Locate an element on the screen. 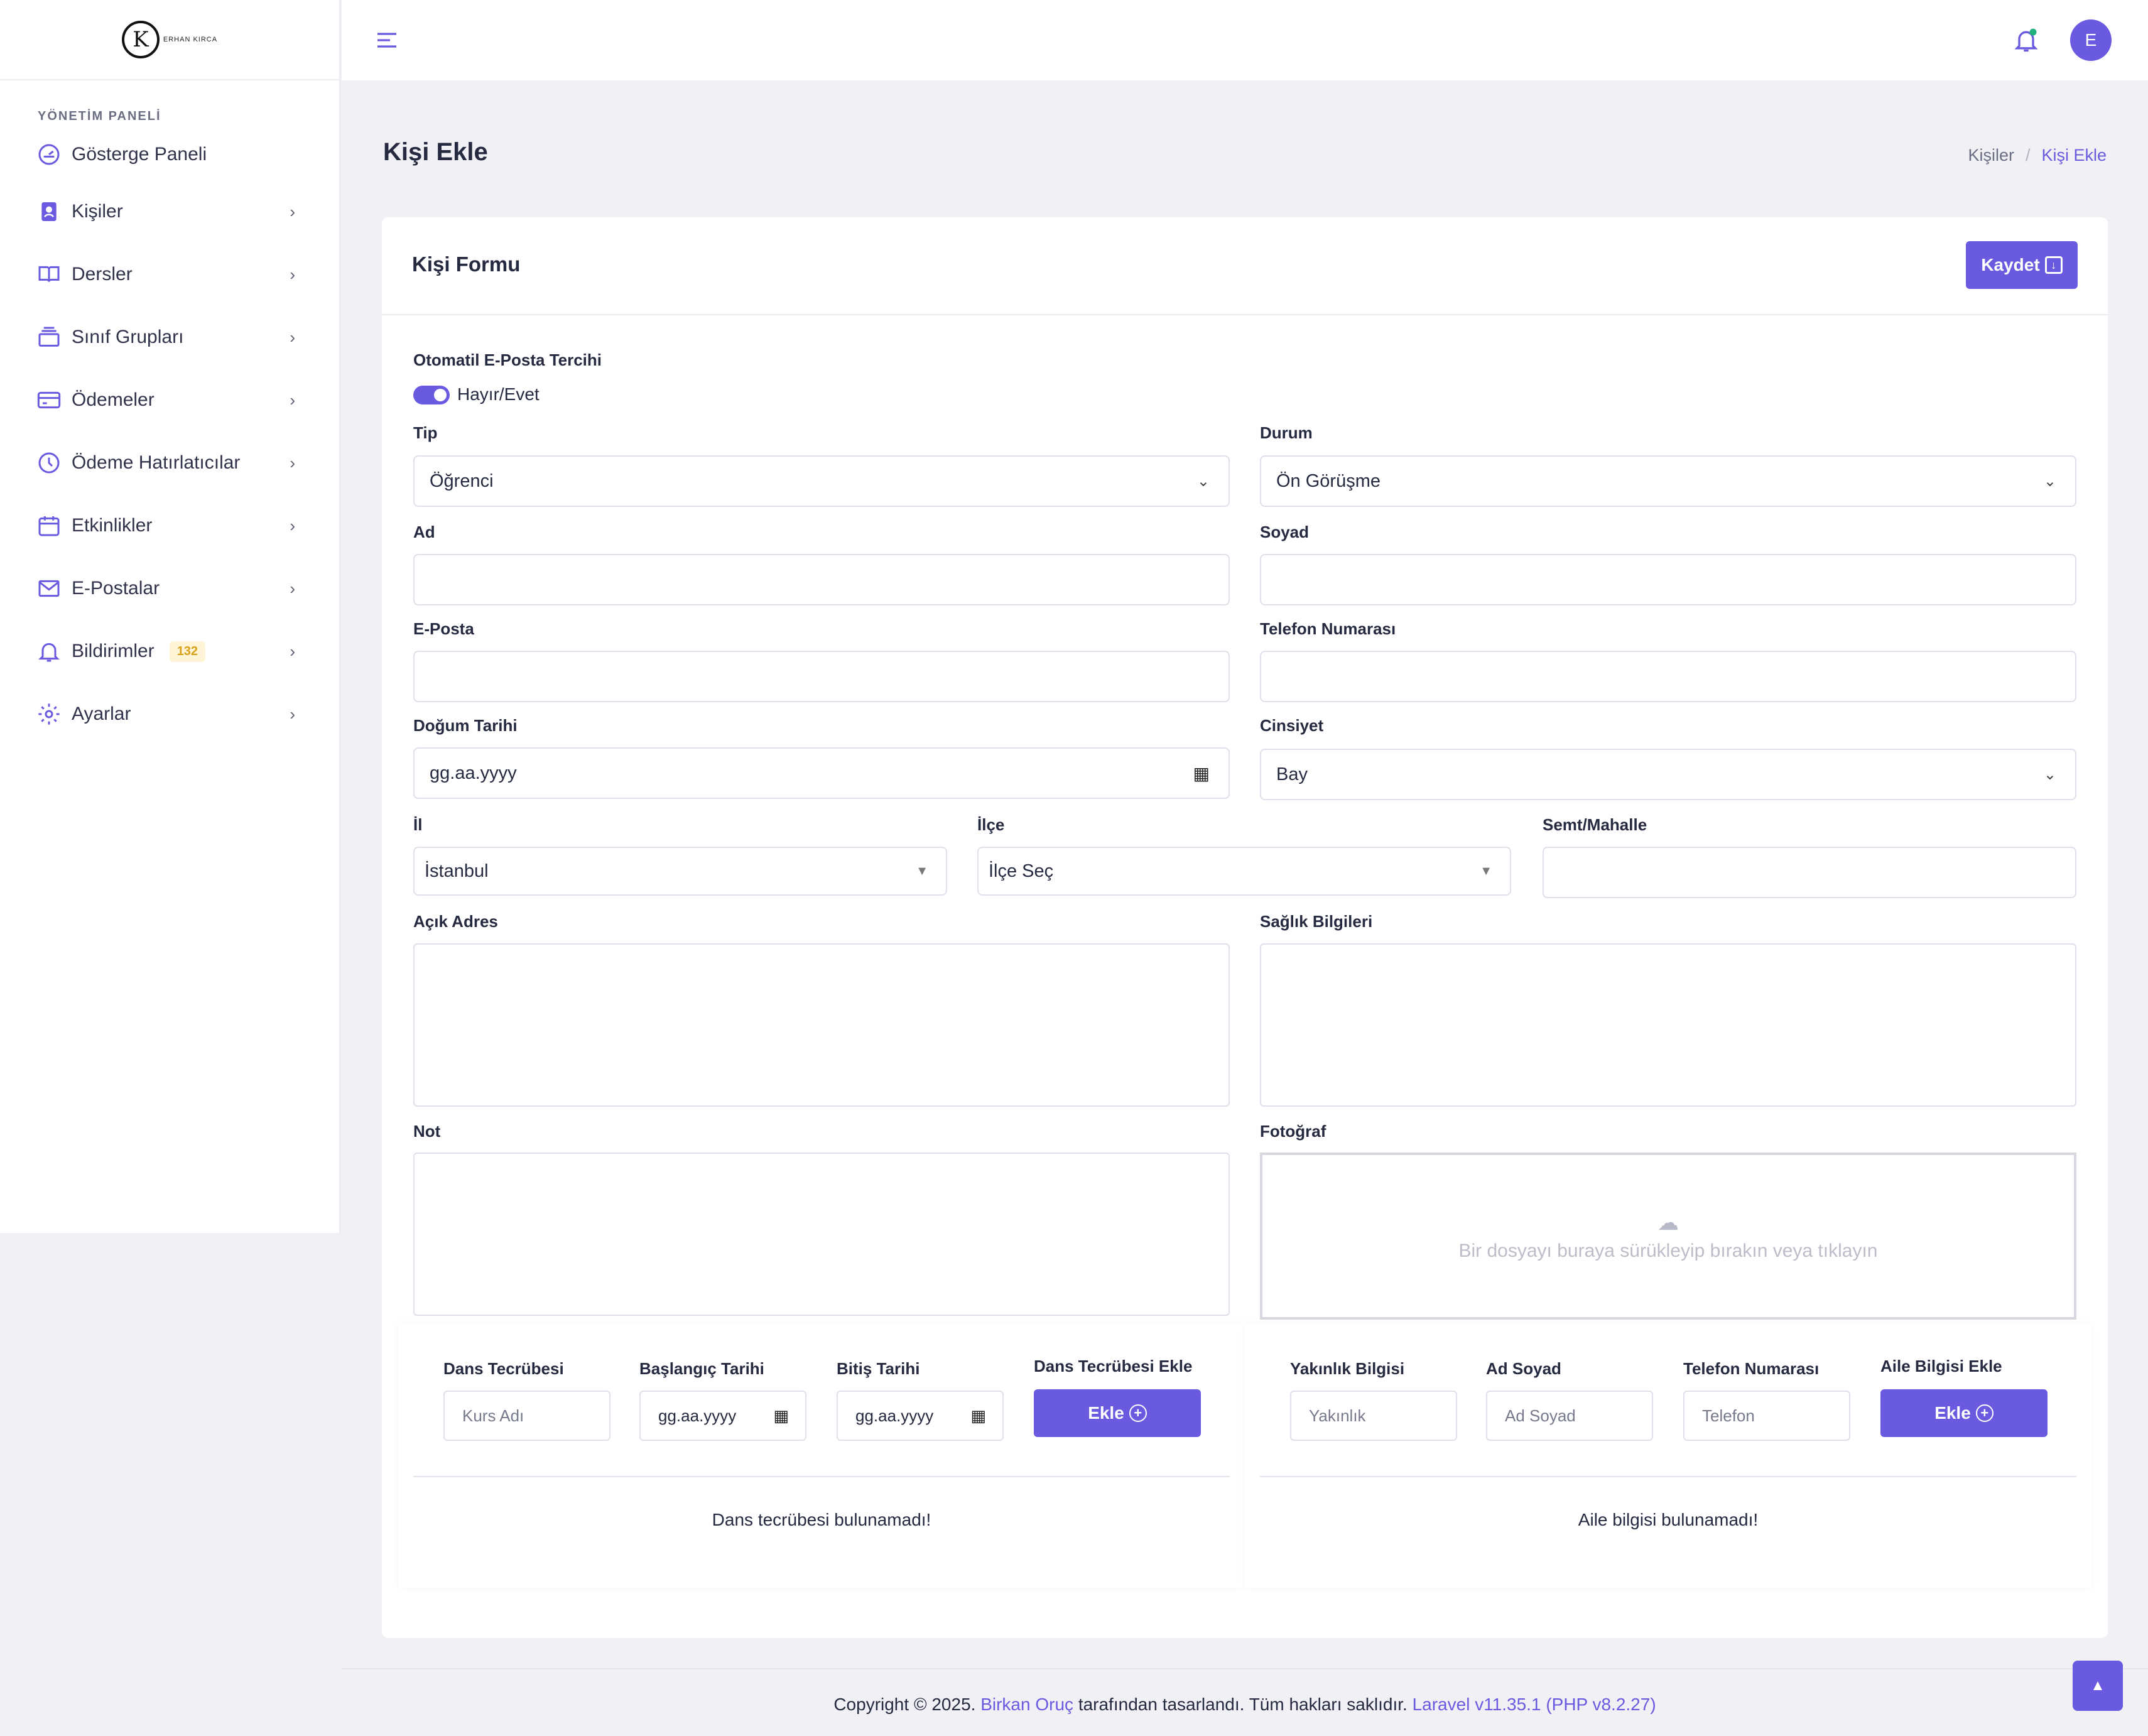 The width and height of the screenshot is (2148, 1736). card-title: Kişi Formu is located at coordinates (466, 264).